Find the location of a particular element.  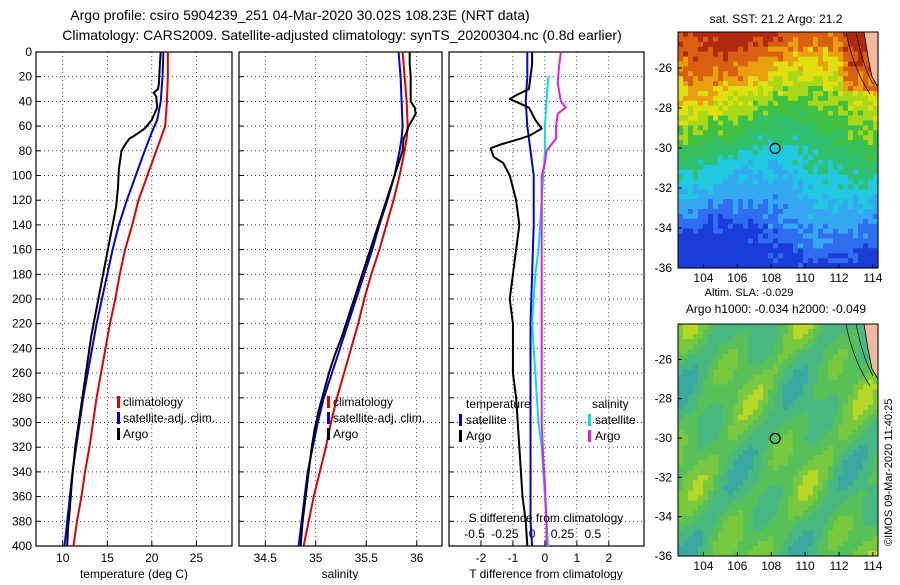

map-xtick-label: 112 is located at coordinates (838, 278).